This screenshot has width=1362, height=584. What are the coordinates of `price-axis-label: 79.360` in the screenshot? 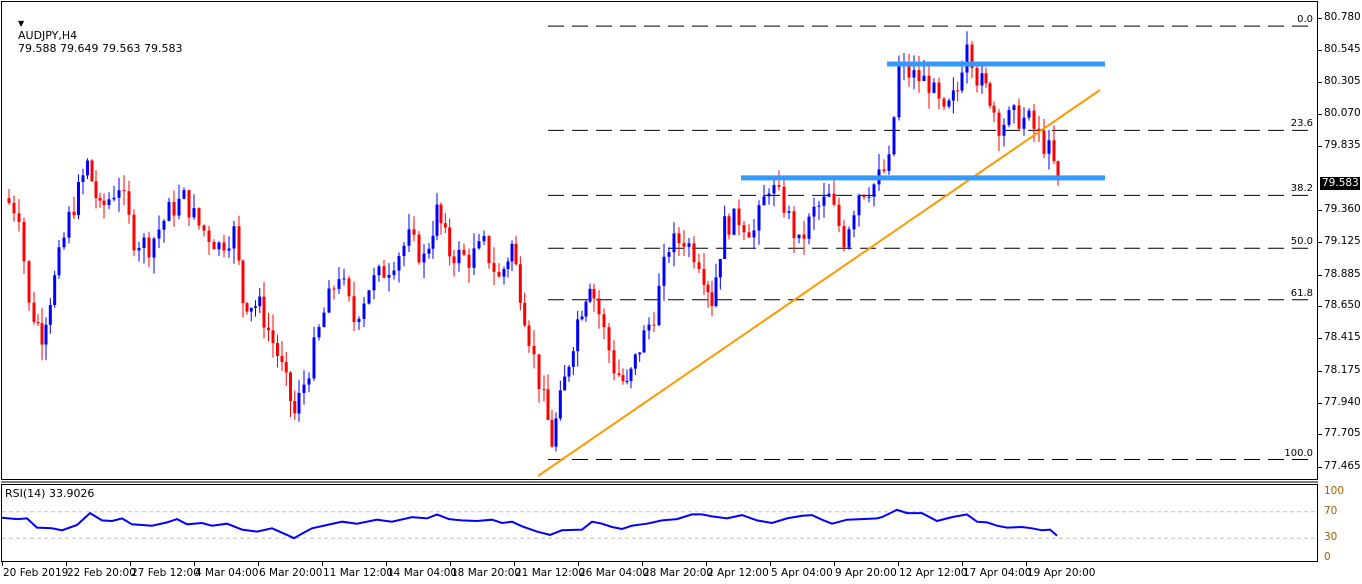 It's located at (1342, 209).